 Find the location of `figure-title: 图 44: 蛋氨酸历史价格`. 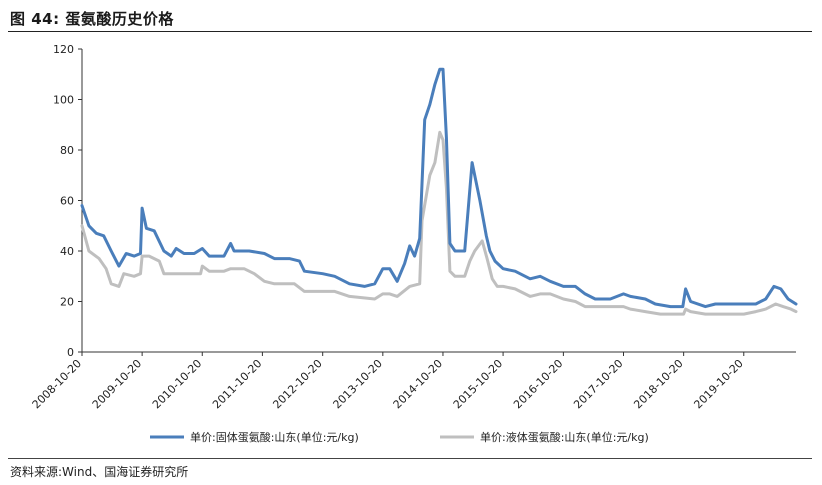

figure-title: 图 44: 蛋氨酸历史价格 is located at coordinates (92, 19).